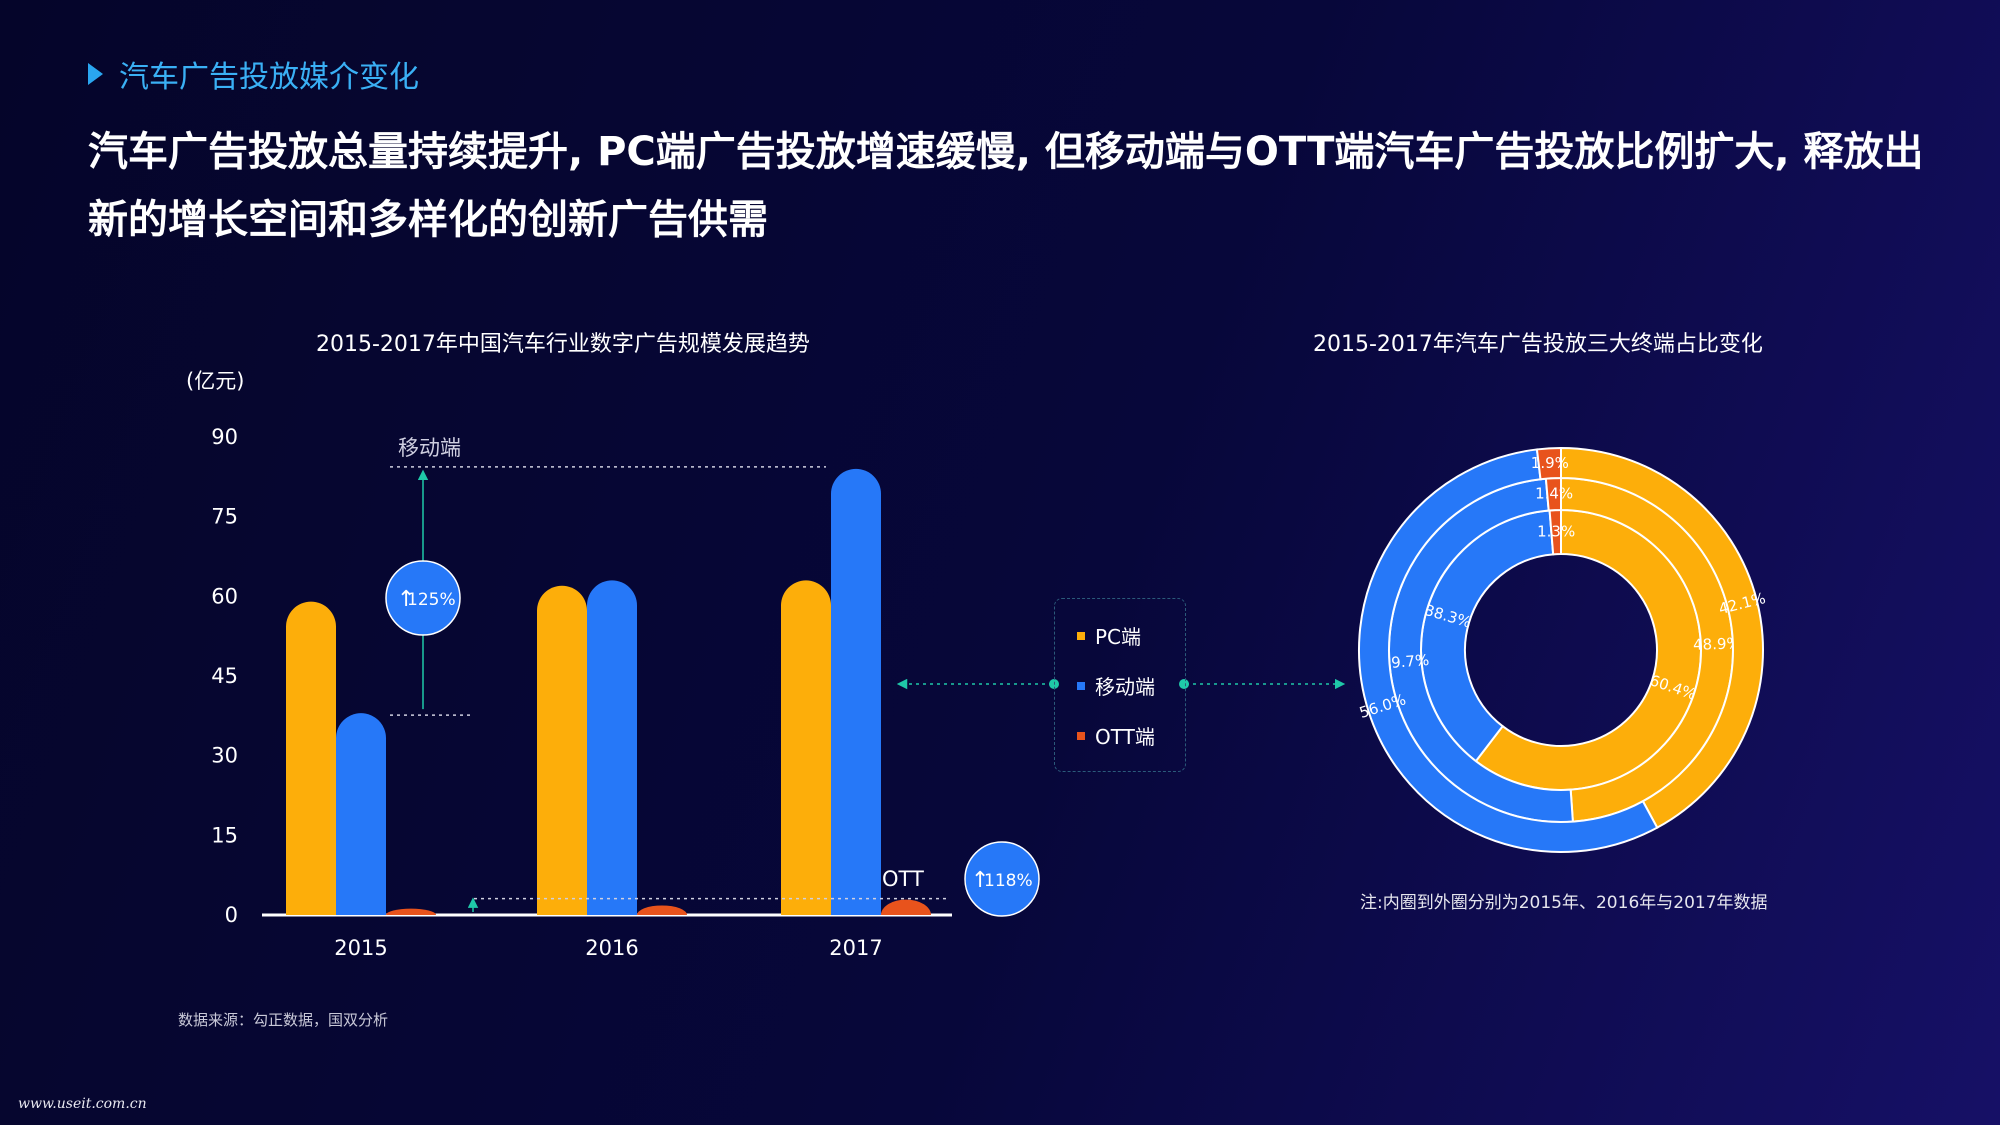 The width and height of the screenshot is (2000, 1125). I want to click on legend-item-ott: OTT端, so click(1116, 735).